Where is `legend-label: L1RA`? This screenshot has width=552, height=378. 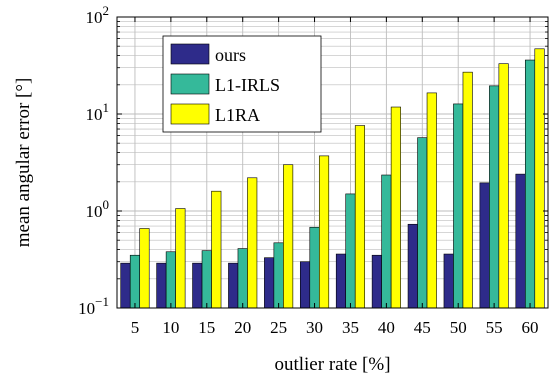
legend-label: L1RA is located at coordinates (237, 115).